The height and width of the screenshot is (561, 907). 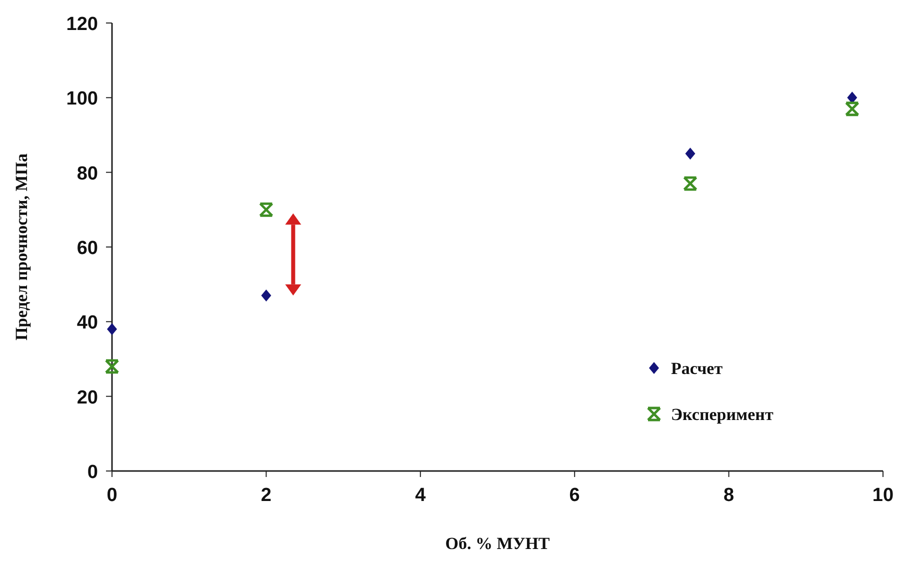 What do you see at coordinates (21, 246) in the screenshot?
I see `y-axis-title: Предел прочности, МПа` at bounding box center [21, 246].